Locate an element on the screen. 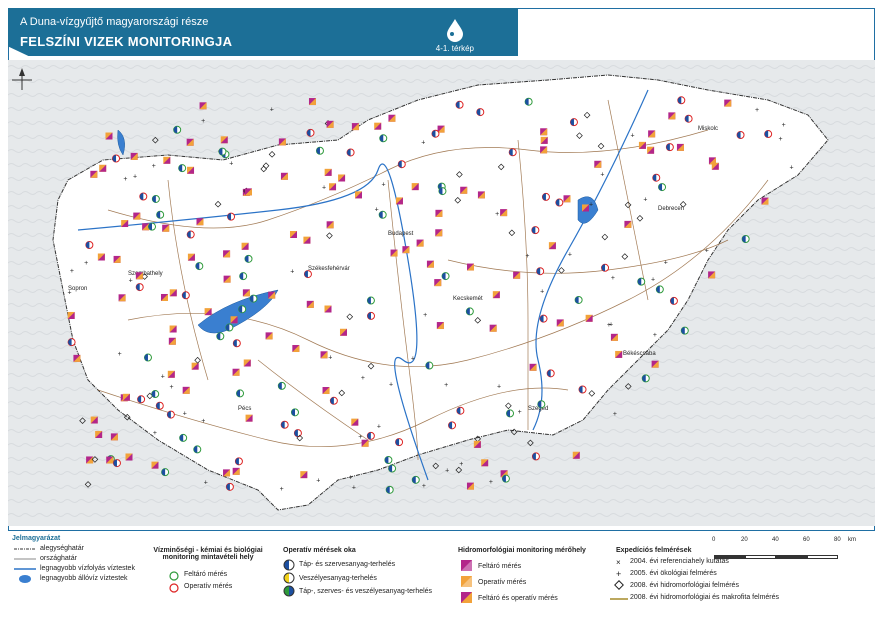  legend-expedition-2008-hydro: 2008. évi hidromorfológiai felmérés is located at coordinates (684, 585).